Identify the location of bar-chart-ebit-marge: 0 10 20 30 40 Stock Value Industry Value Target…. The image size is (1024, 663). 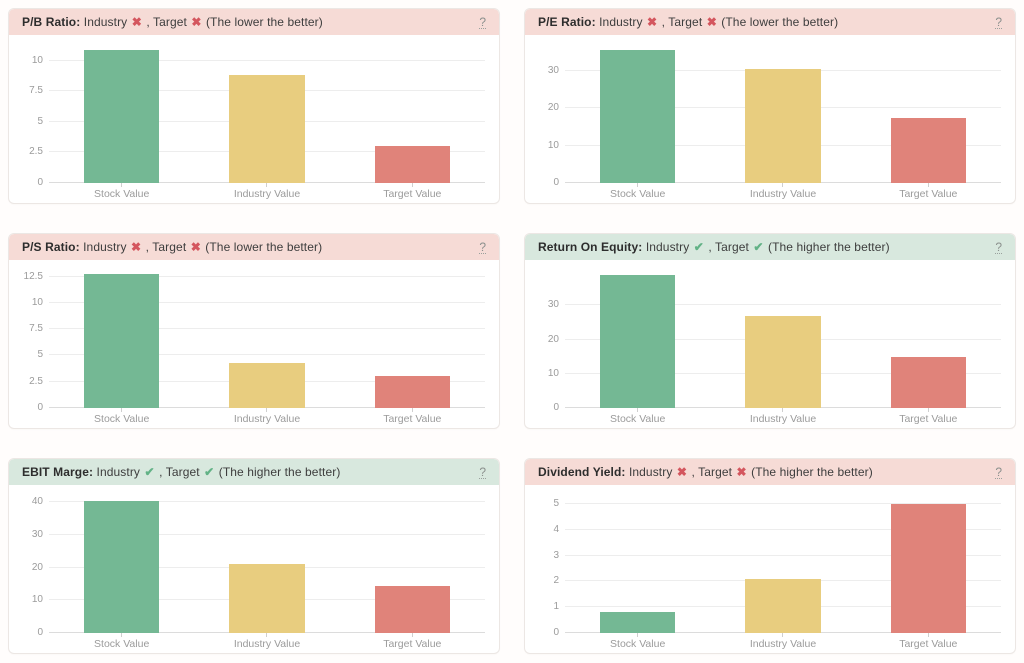
(254, 570).